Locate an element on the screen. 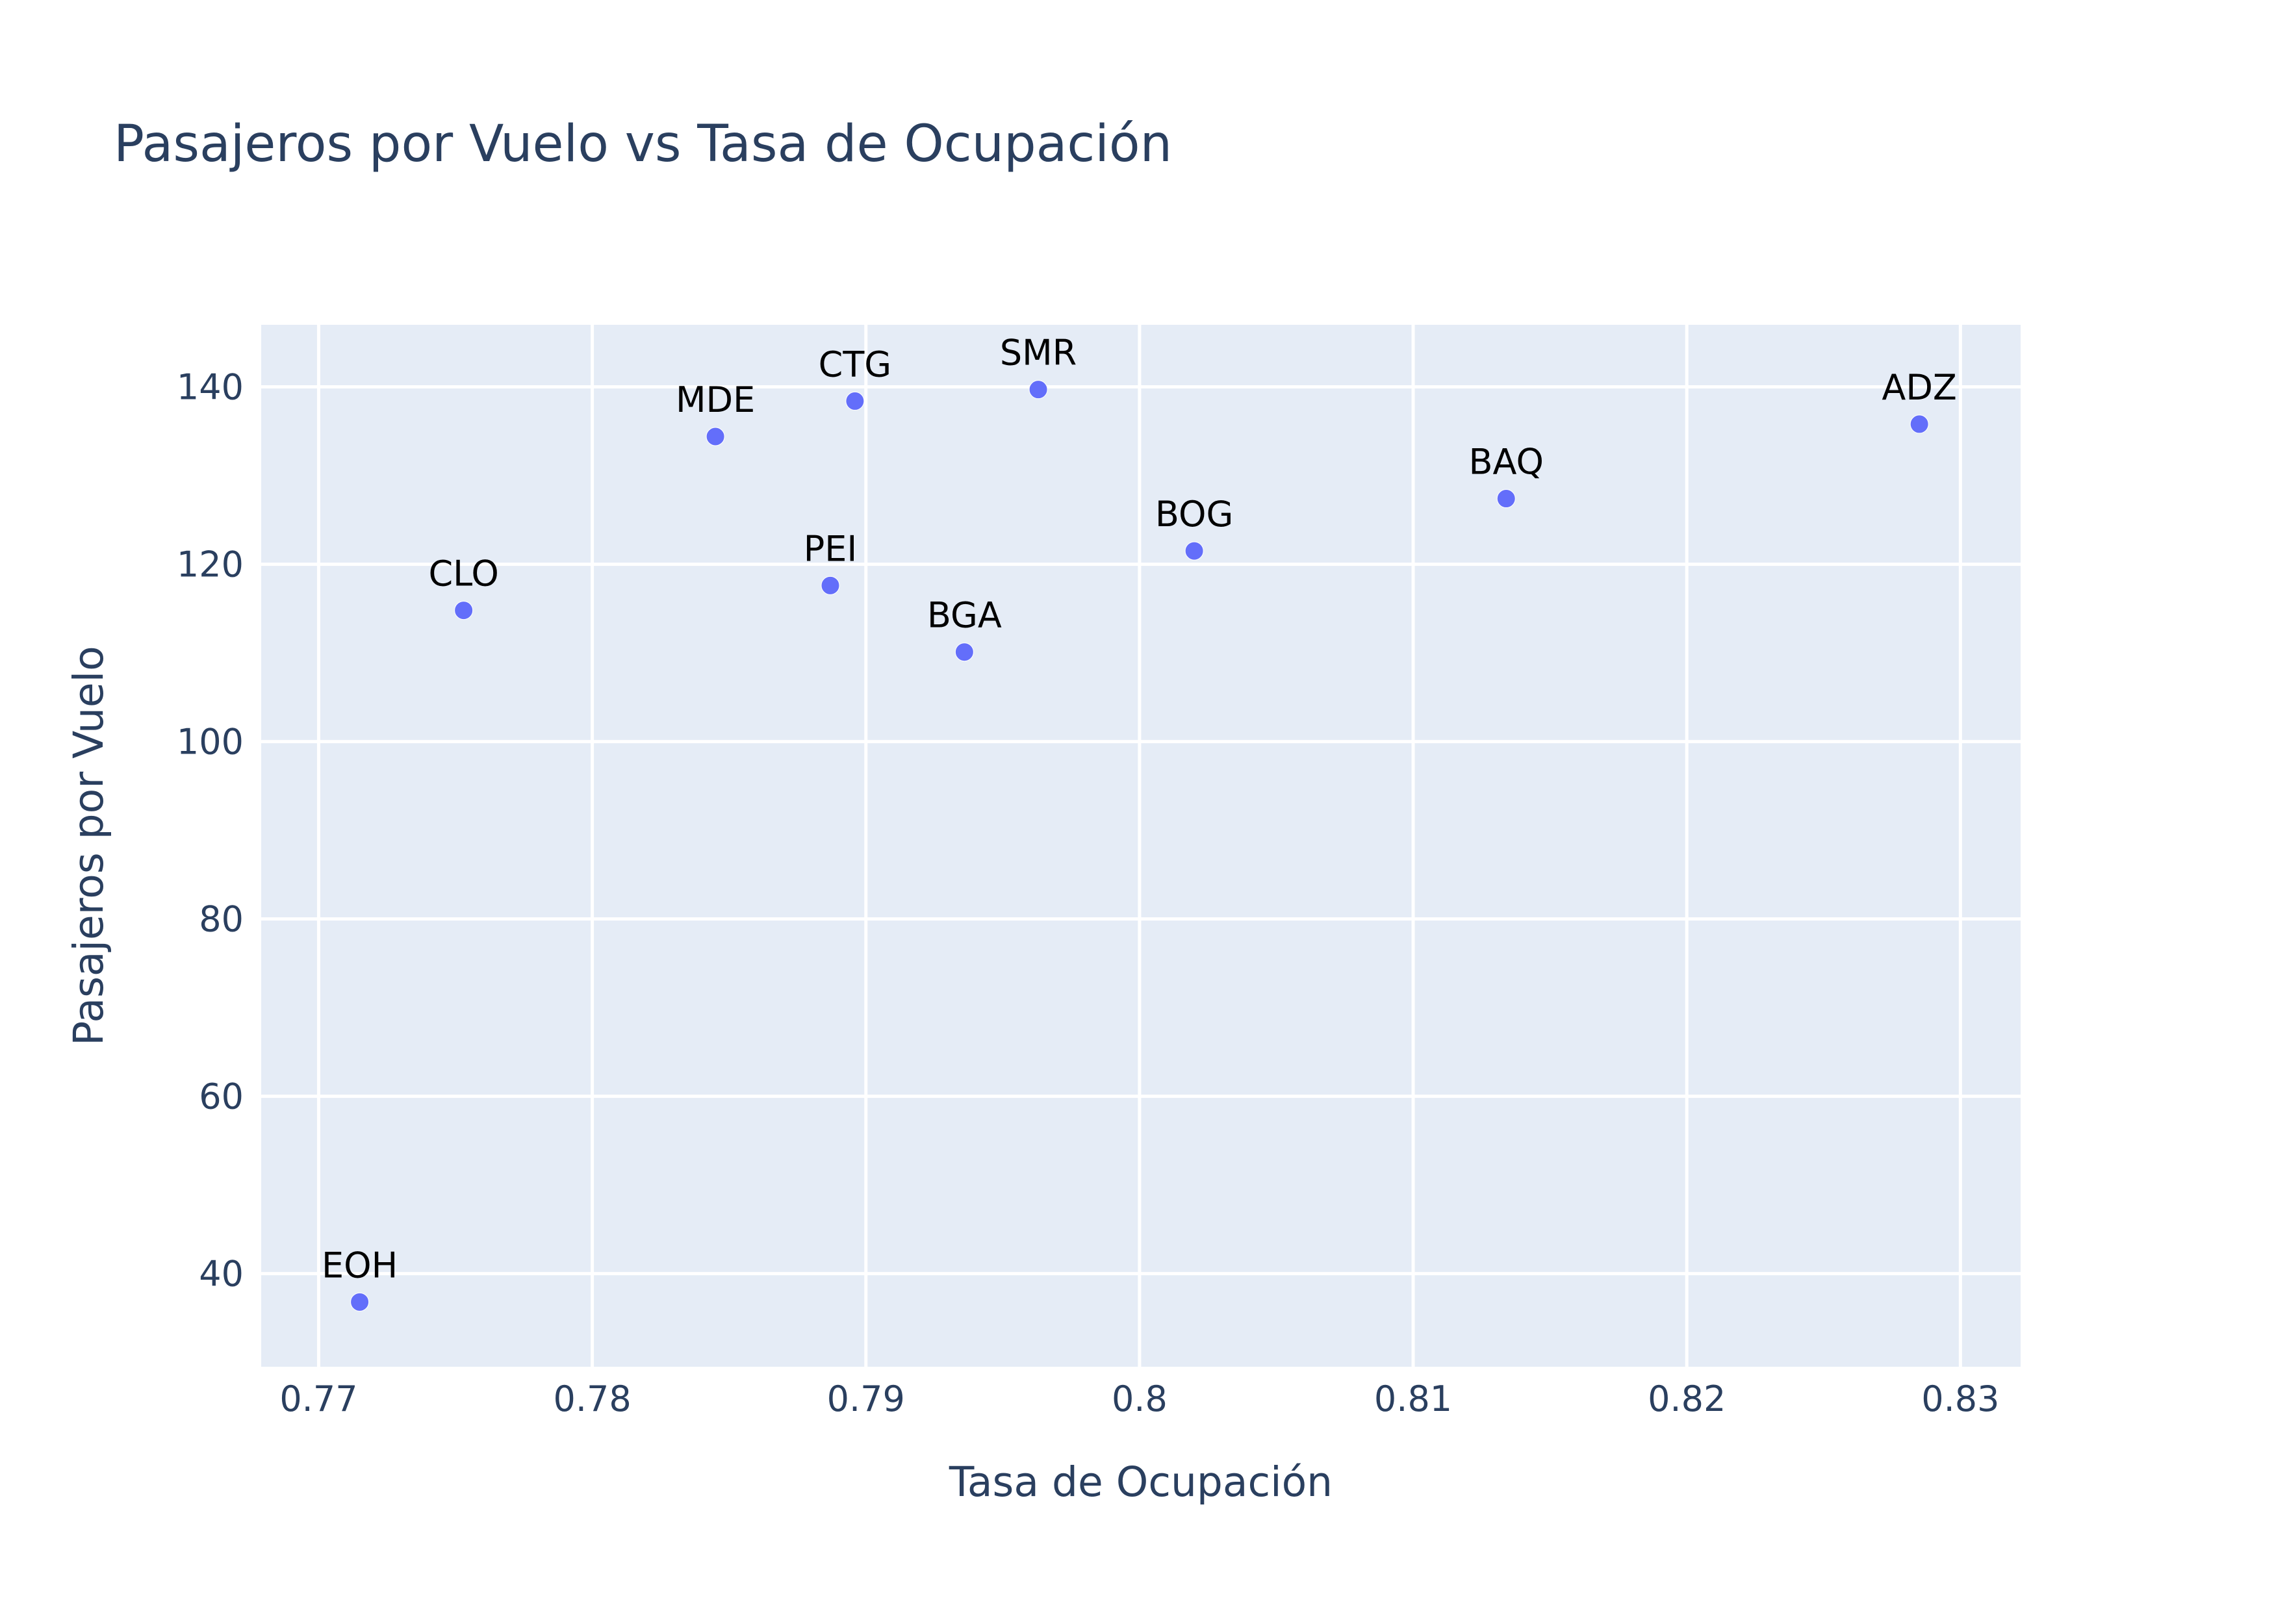  y-tick-label: 140 is located at coordinates (210, 387).